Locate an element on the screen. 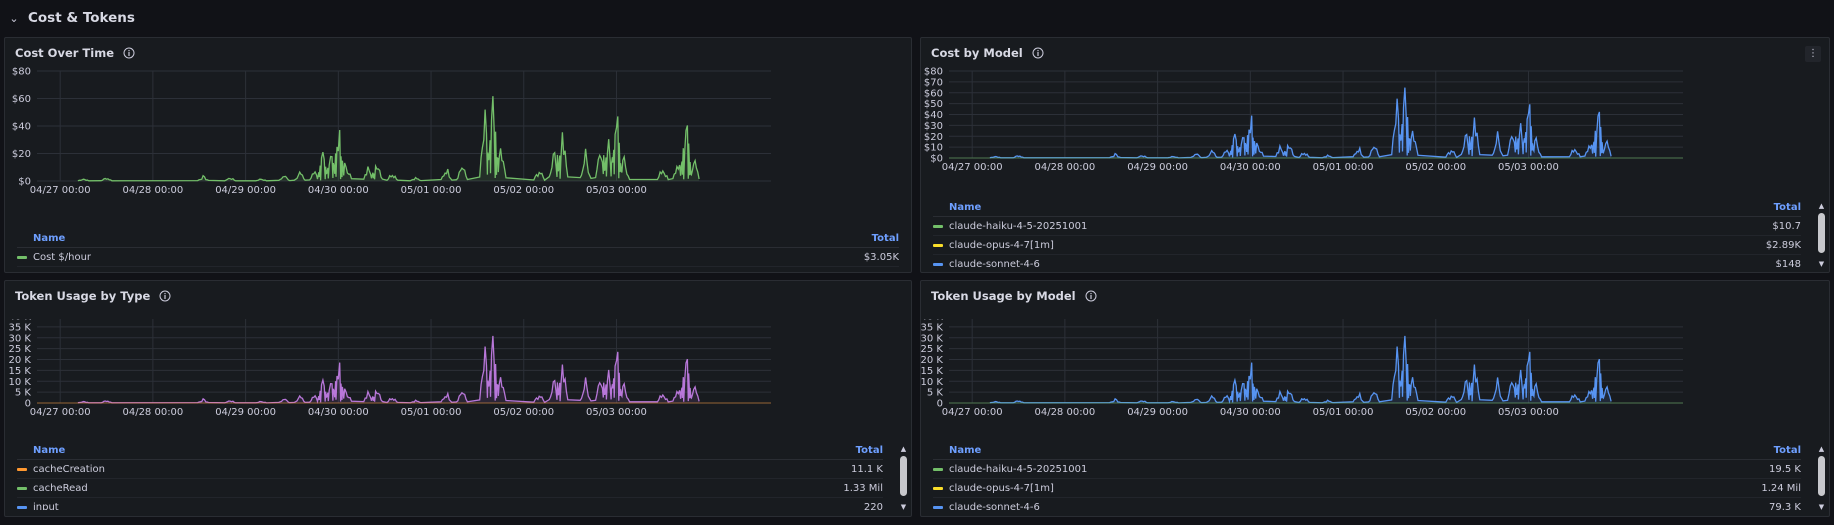  legend-item: claude-haiku-4-5-20251001 $10.7 is located at coordinates (1367, 226).